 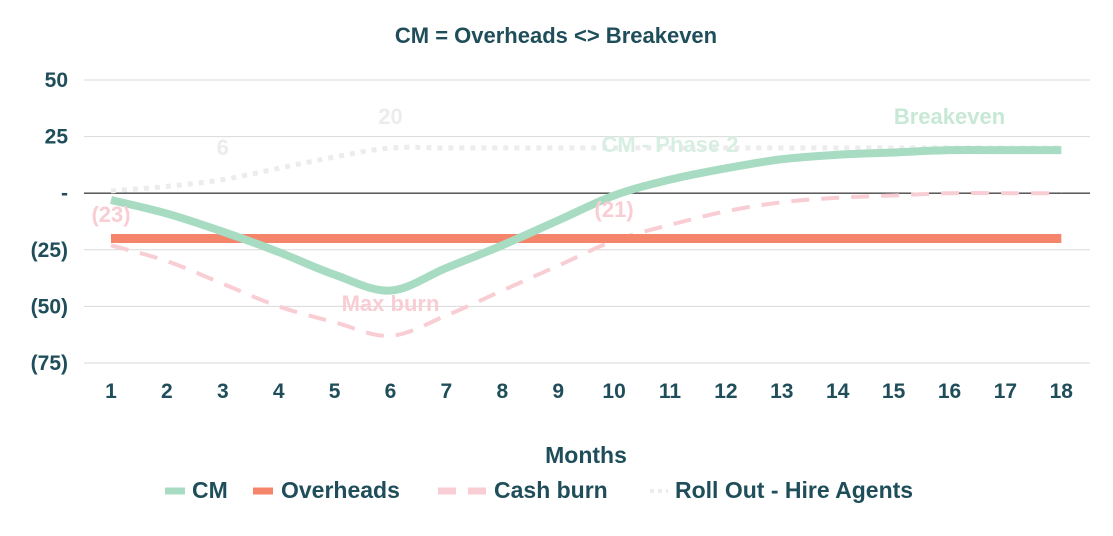 I want to click on x-tick-label: 15, so click(x=894, y=391).